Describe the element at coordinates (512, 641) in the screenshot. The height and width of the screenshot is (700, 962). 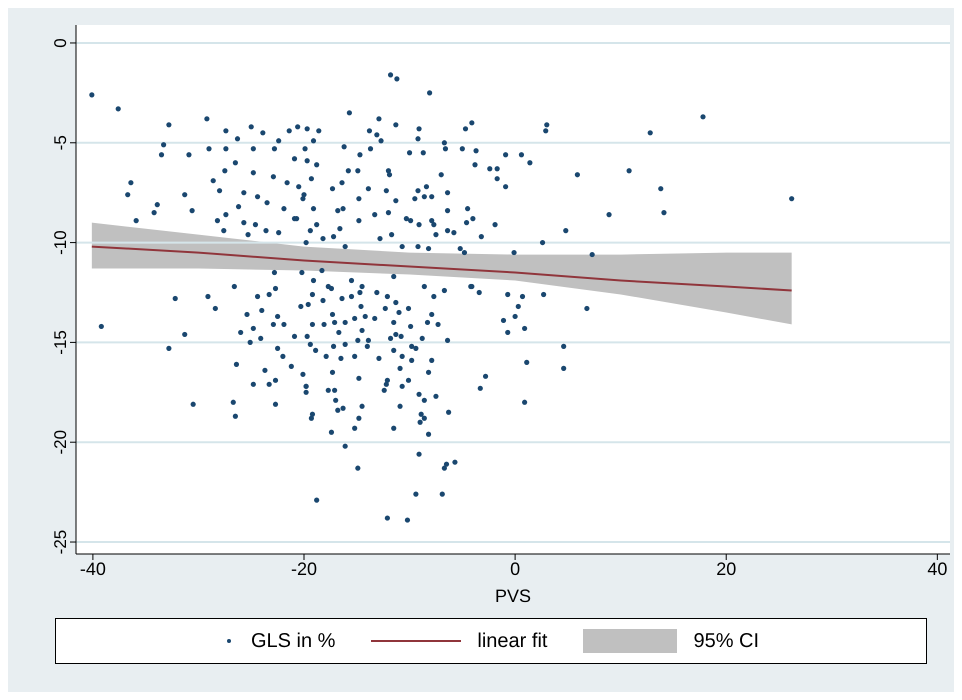
I see `legend-label: linear fit` at that location.